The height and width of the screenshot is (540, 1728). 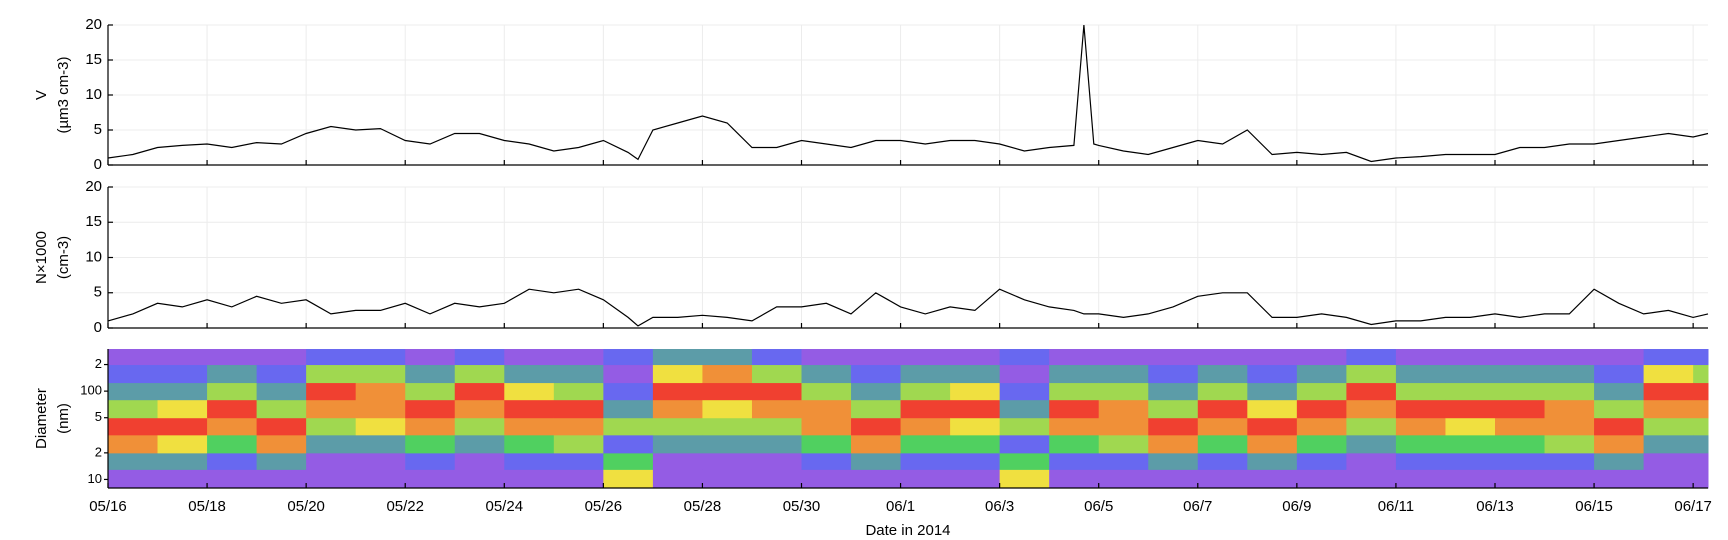 I want to click on y-tick-label: 5, so click(x=98, y=416).